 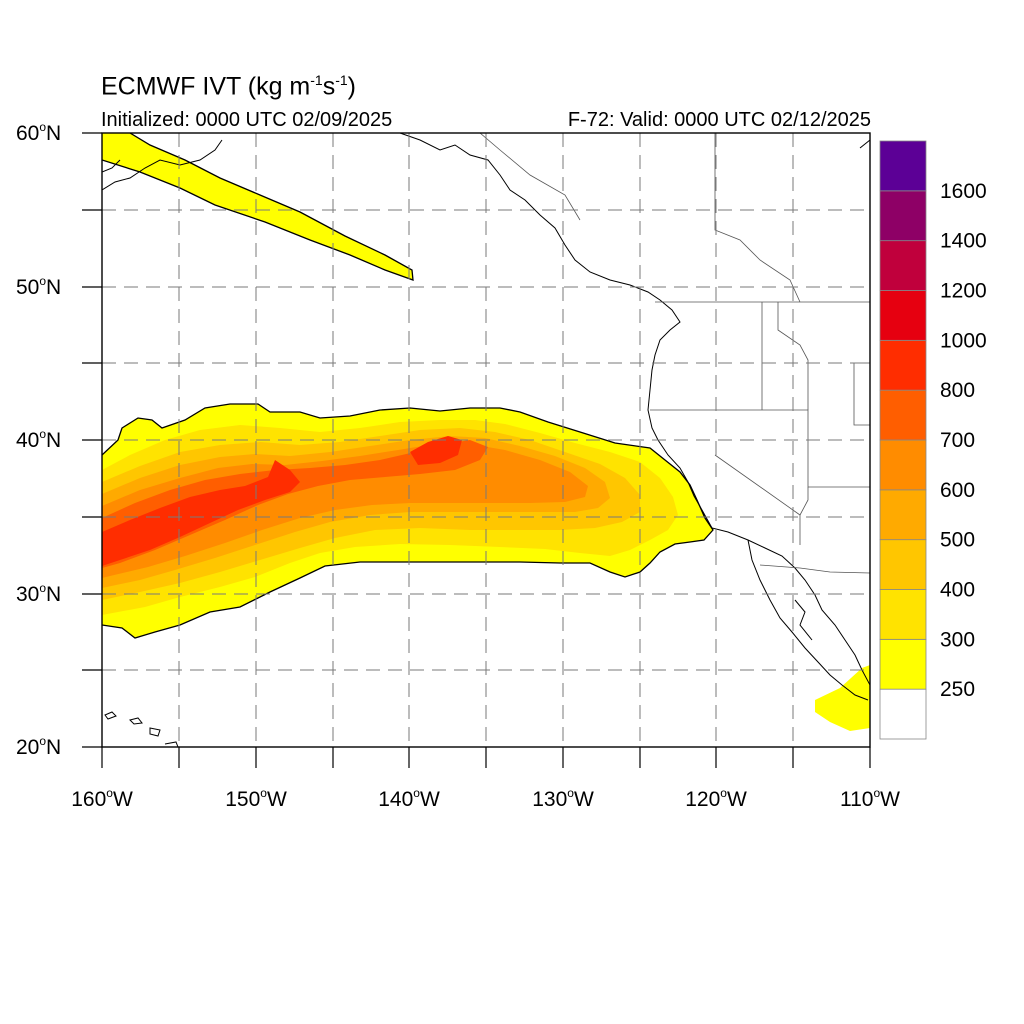 What do you see at coordinates (957, 390) in the screenshot?
I see `colorbar-label: 800` at bounding box center [957, 390].